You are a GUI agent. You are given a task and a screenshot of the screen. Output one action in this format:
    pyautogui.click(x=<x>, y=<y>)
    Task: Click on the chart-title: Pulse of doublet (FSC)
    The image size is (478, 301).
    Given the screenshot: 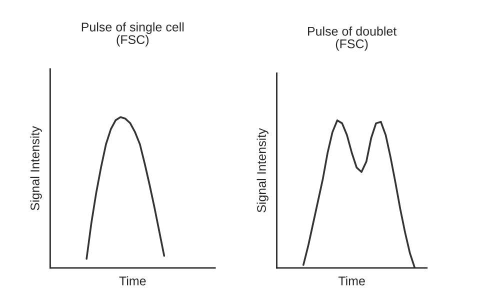 What is the action you would take?
    pyautogui.click(x=352, y=38)
    